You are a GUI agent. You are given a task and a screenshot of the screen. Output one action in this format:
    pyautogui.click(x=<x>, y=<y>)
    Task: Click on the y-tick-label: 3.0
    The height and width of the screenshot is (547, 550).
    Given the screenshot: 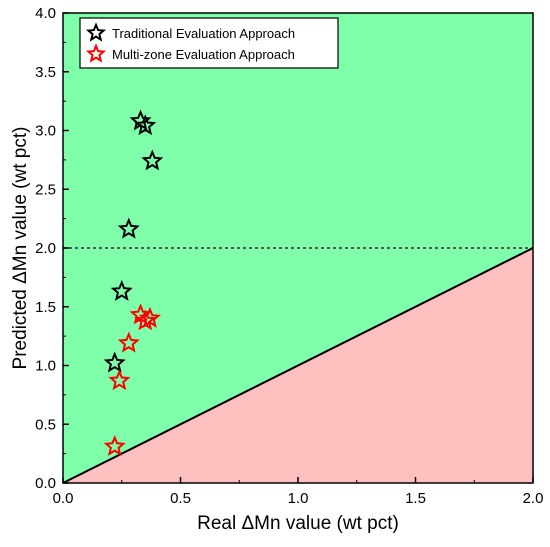 What is the action you would take?
    pyautogui.click(x=45, y=131)
    